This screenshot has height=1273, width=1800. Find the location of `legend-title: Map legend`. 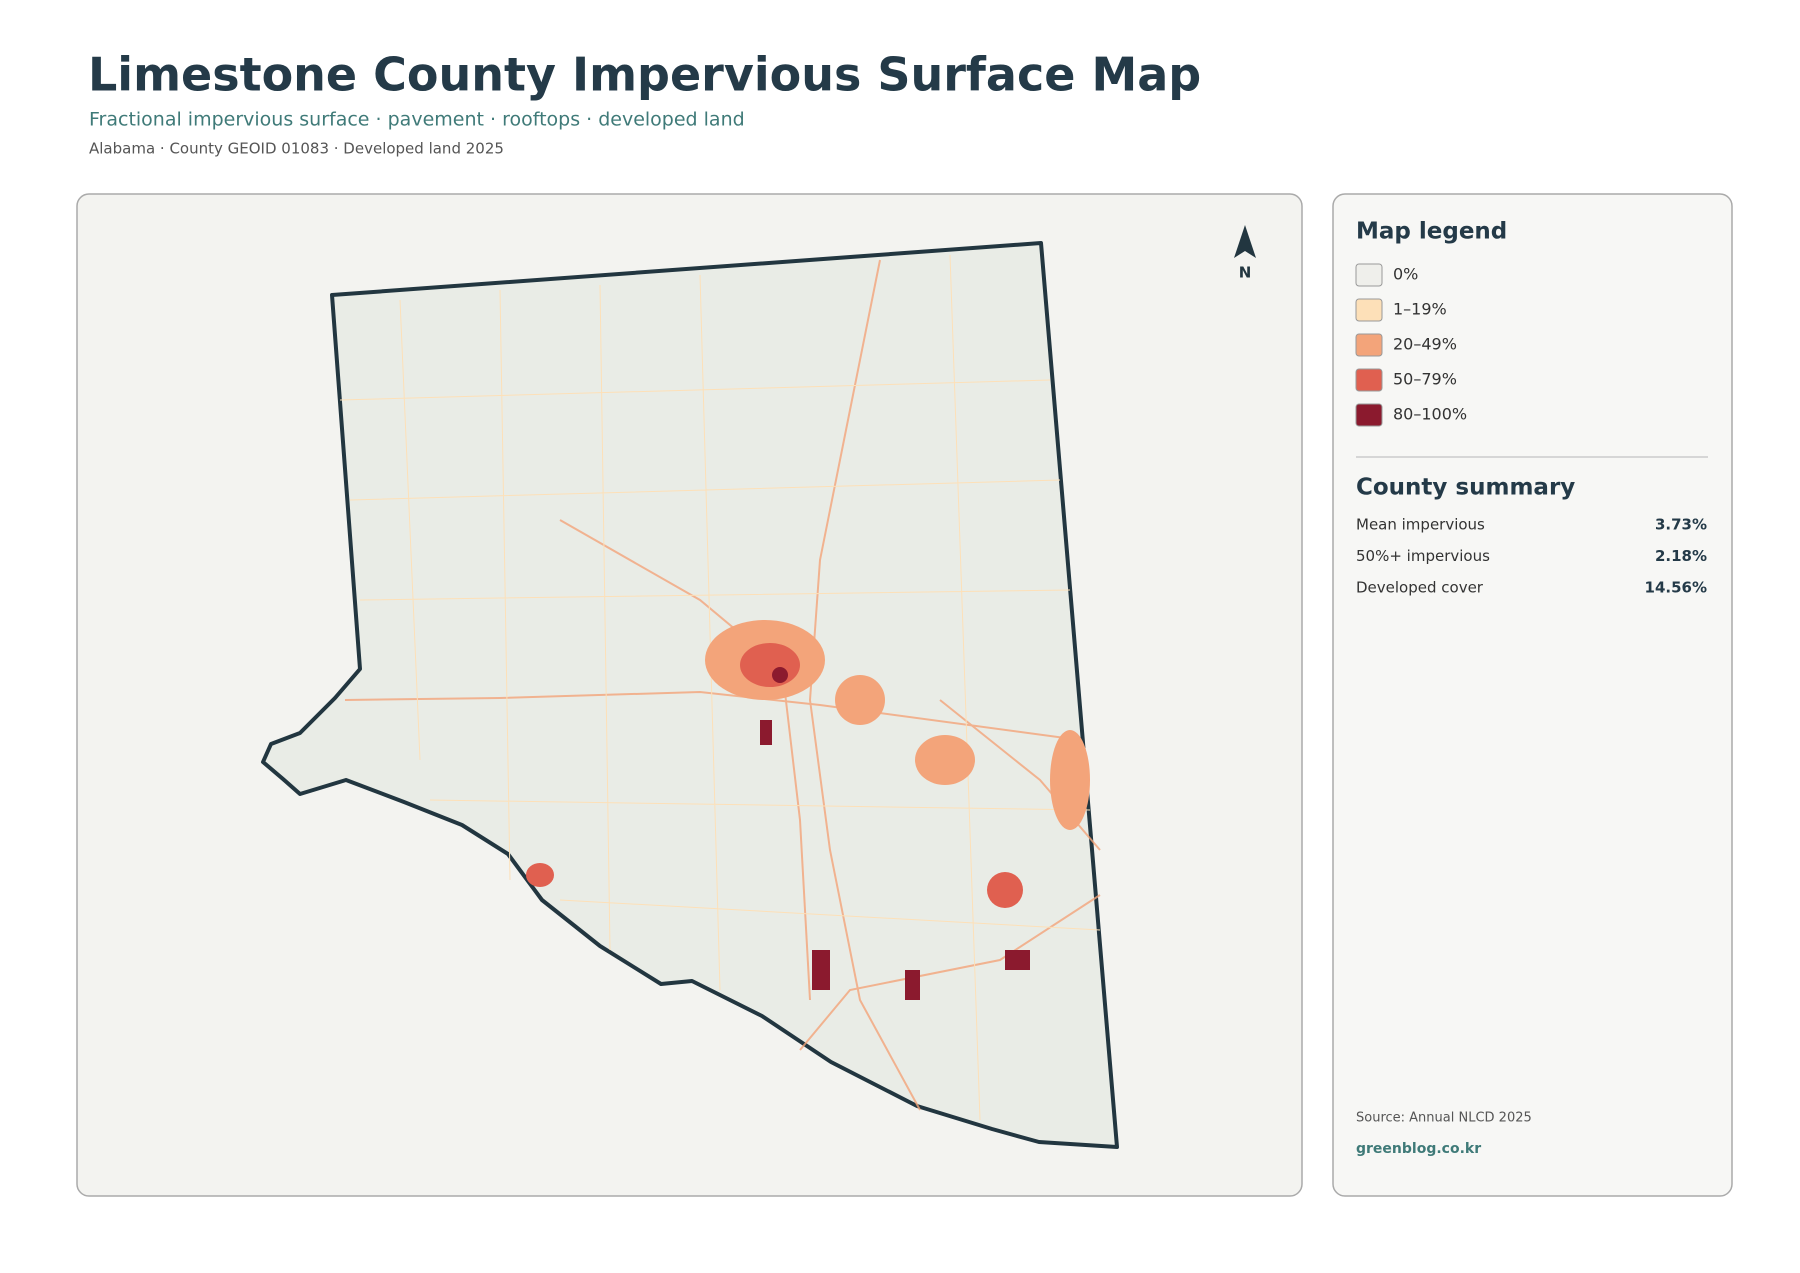

legend-title: Map legend is located at coordinates (1431, 232).